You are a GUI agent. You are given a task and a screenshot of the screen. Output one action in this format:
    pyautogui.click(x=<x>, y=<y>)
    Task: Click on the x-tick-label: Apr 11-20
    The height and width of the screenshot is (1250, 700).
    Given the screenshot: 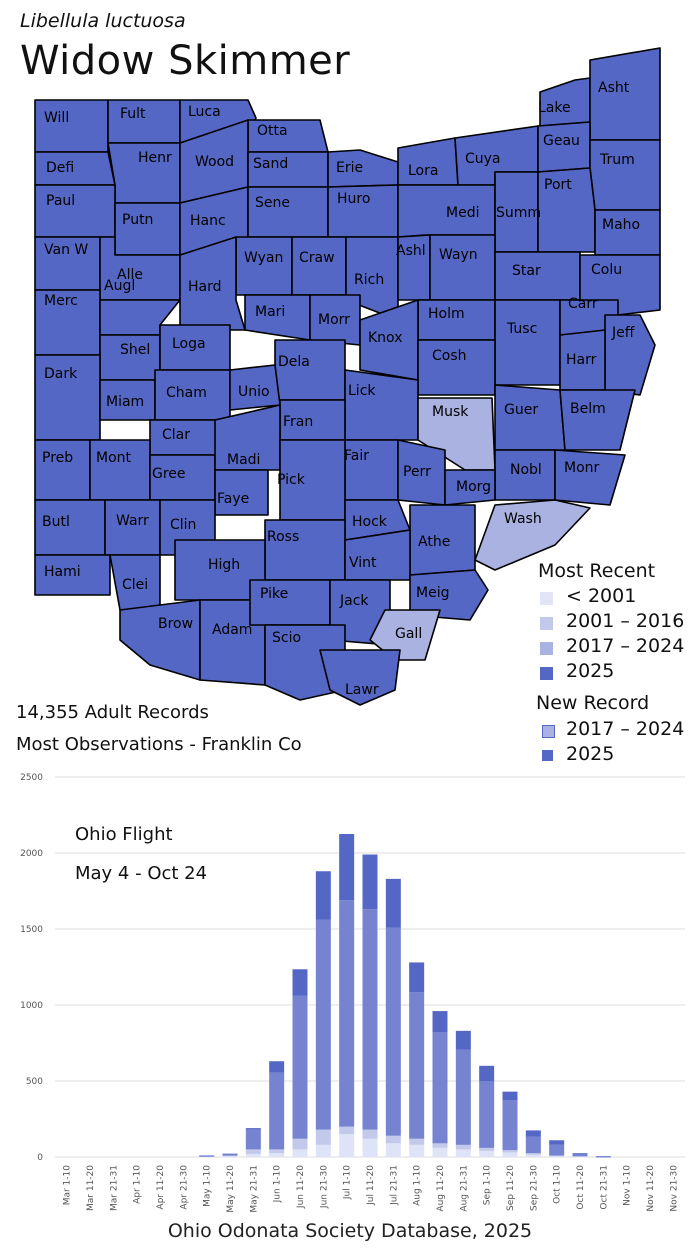 What is the action you would take?
    pyautogui.click(x=161, y=1187)
    